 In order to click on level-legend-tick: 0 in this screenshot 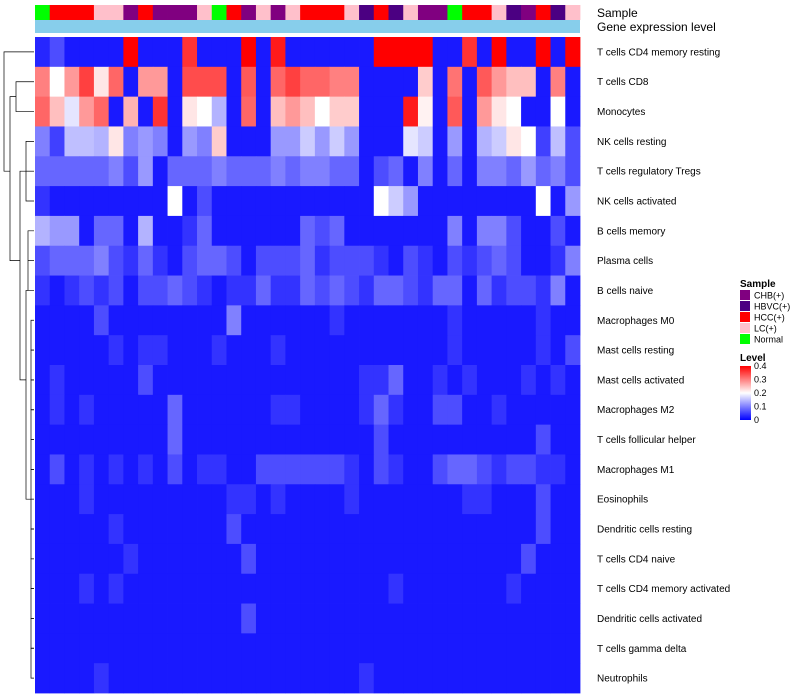, I will do `click(756, 420)`.